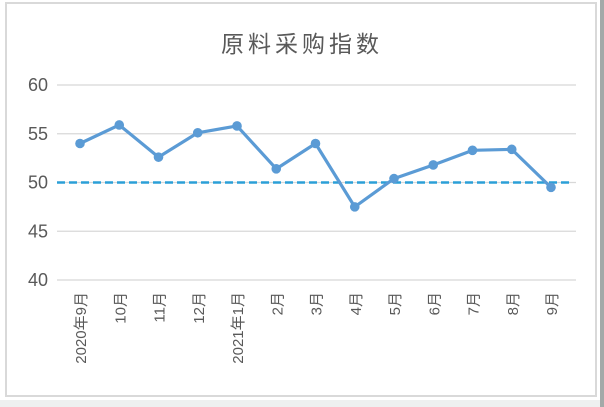  Describe the element at coordinates (317, 303) in the screenshot. I see `x-tick-label: 3月` at that location.